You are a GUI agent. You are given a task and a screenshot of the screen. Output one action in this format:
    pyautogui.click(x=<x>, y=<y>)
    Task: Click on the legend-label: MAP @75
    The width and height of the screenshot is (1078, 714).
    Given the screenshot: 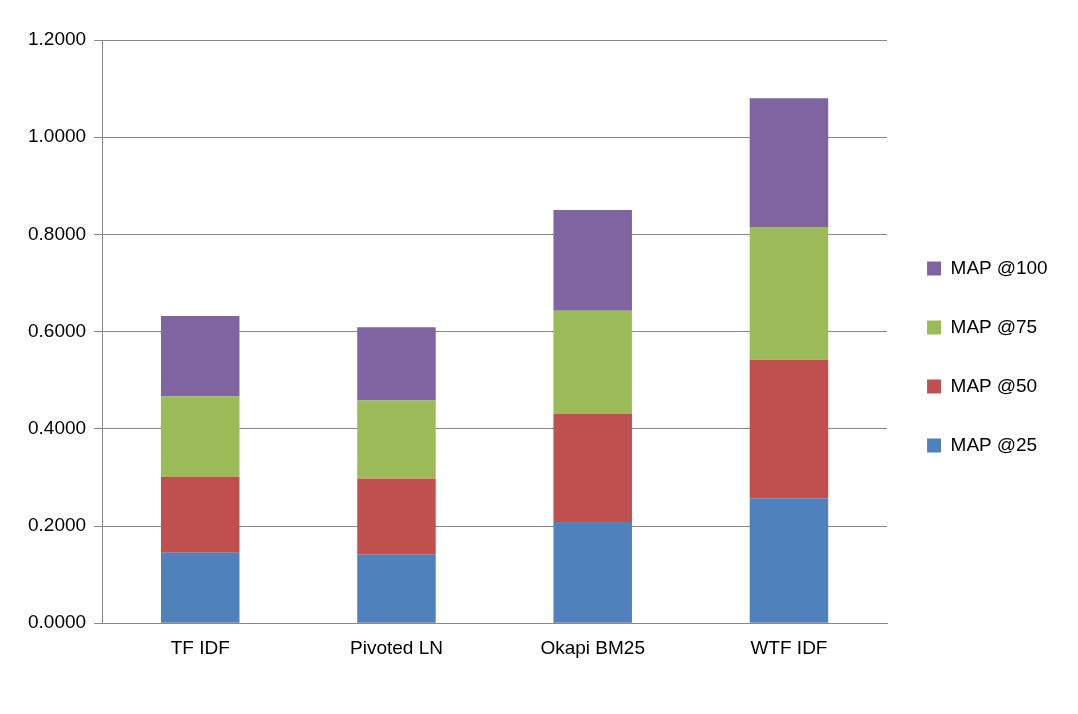 What is the action you would take?
    pyautogui.click(x=994, y=326)
    